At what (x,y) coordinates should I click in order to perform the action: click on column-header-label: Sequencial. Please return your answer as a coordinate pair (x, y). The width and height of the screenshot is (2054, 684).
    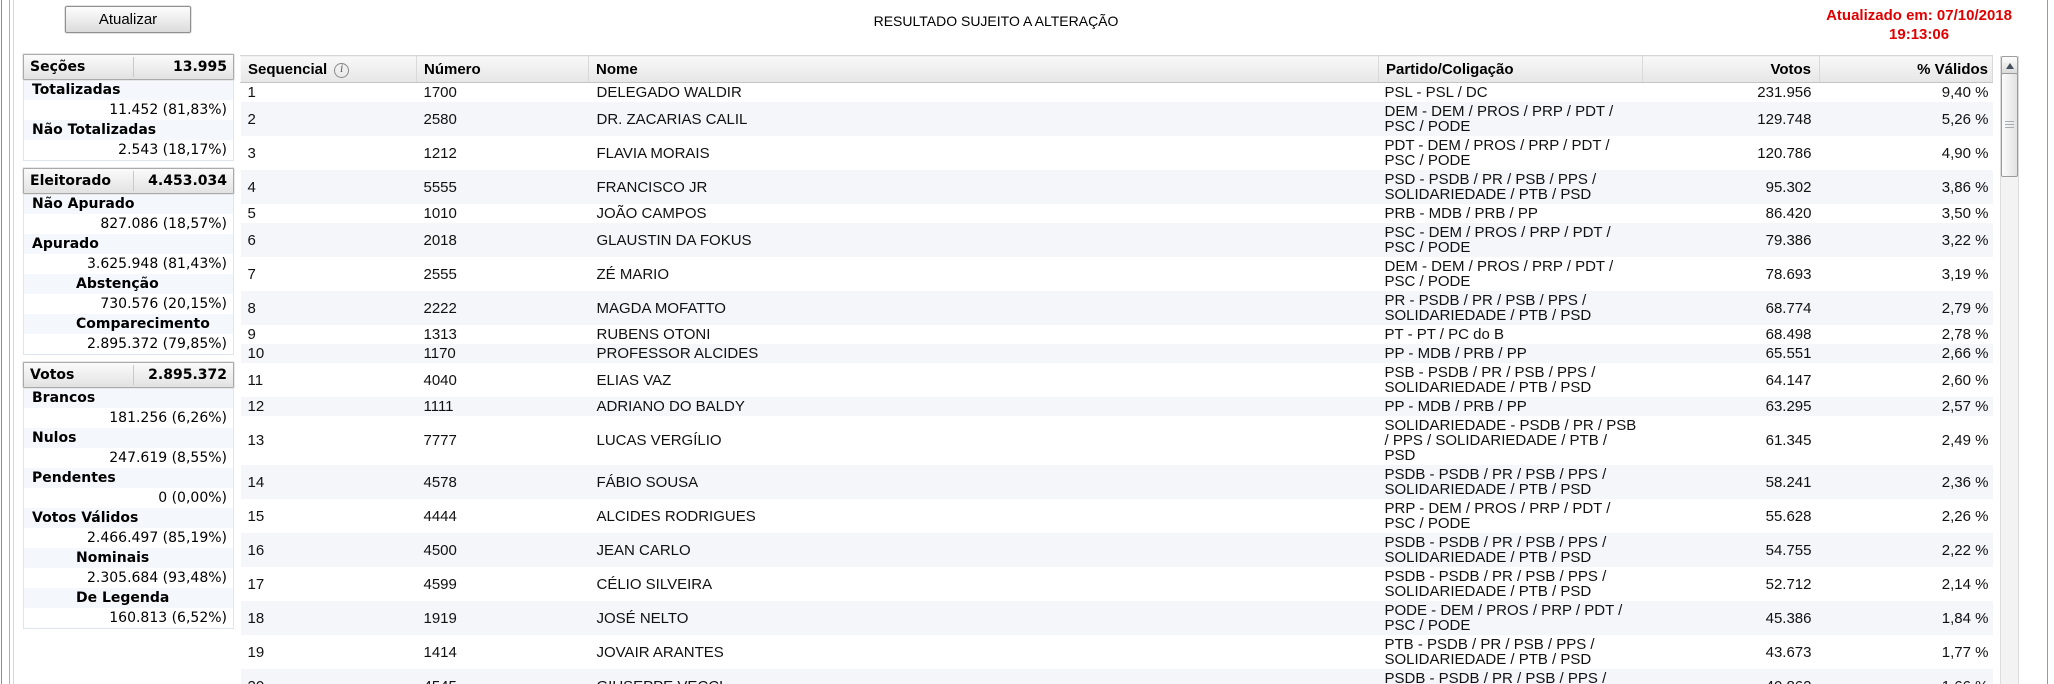
    Looking at the image, I should click on (288, 69).